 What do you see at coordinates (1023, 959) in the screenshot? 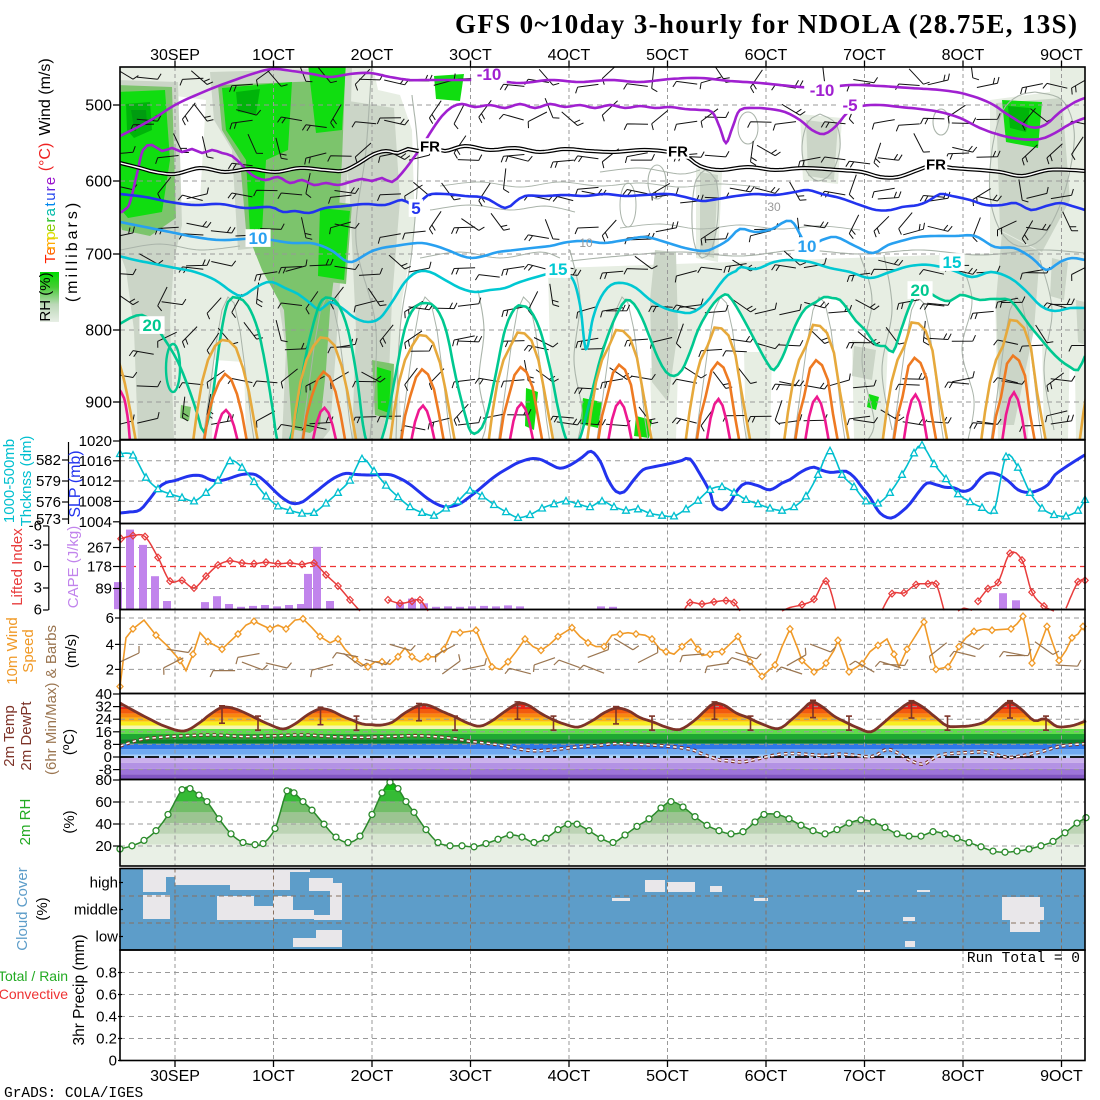
I see `svg-text: Run Total = 0` at bounding box center [1023, 959].